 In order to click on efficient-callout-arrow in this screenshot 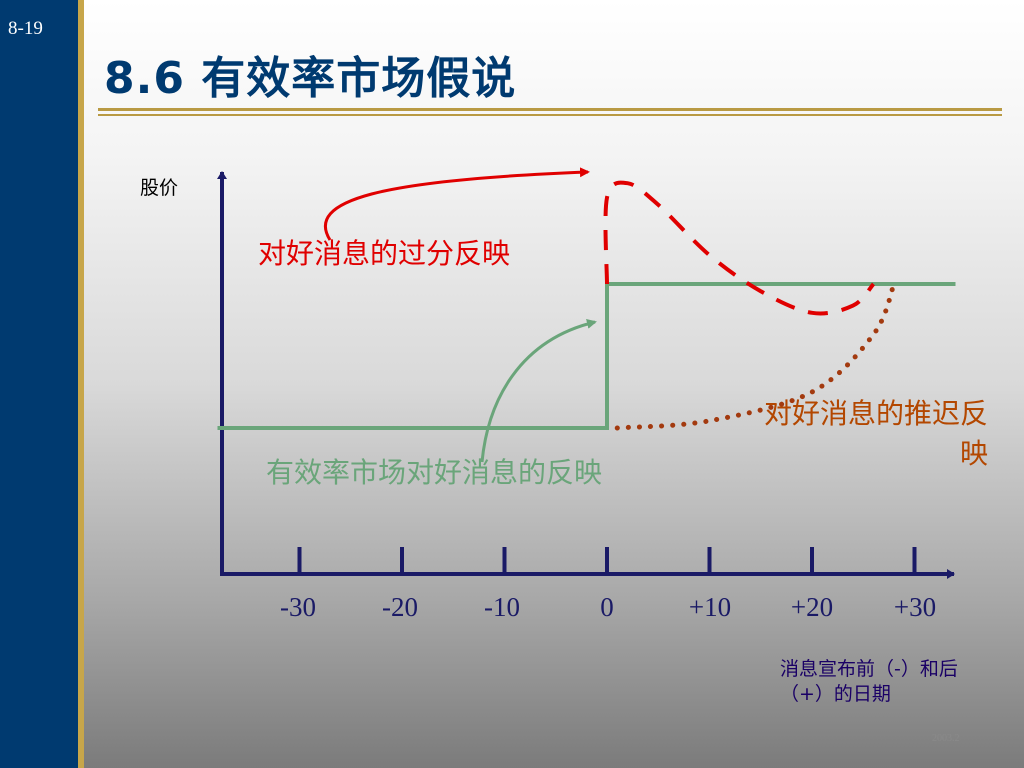, I will do `click(538, 391)`.